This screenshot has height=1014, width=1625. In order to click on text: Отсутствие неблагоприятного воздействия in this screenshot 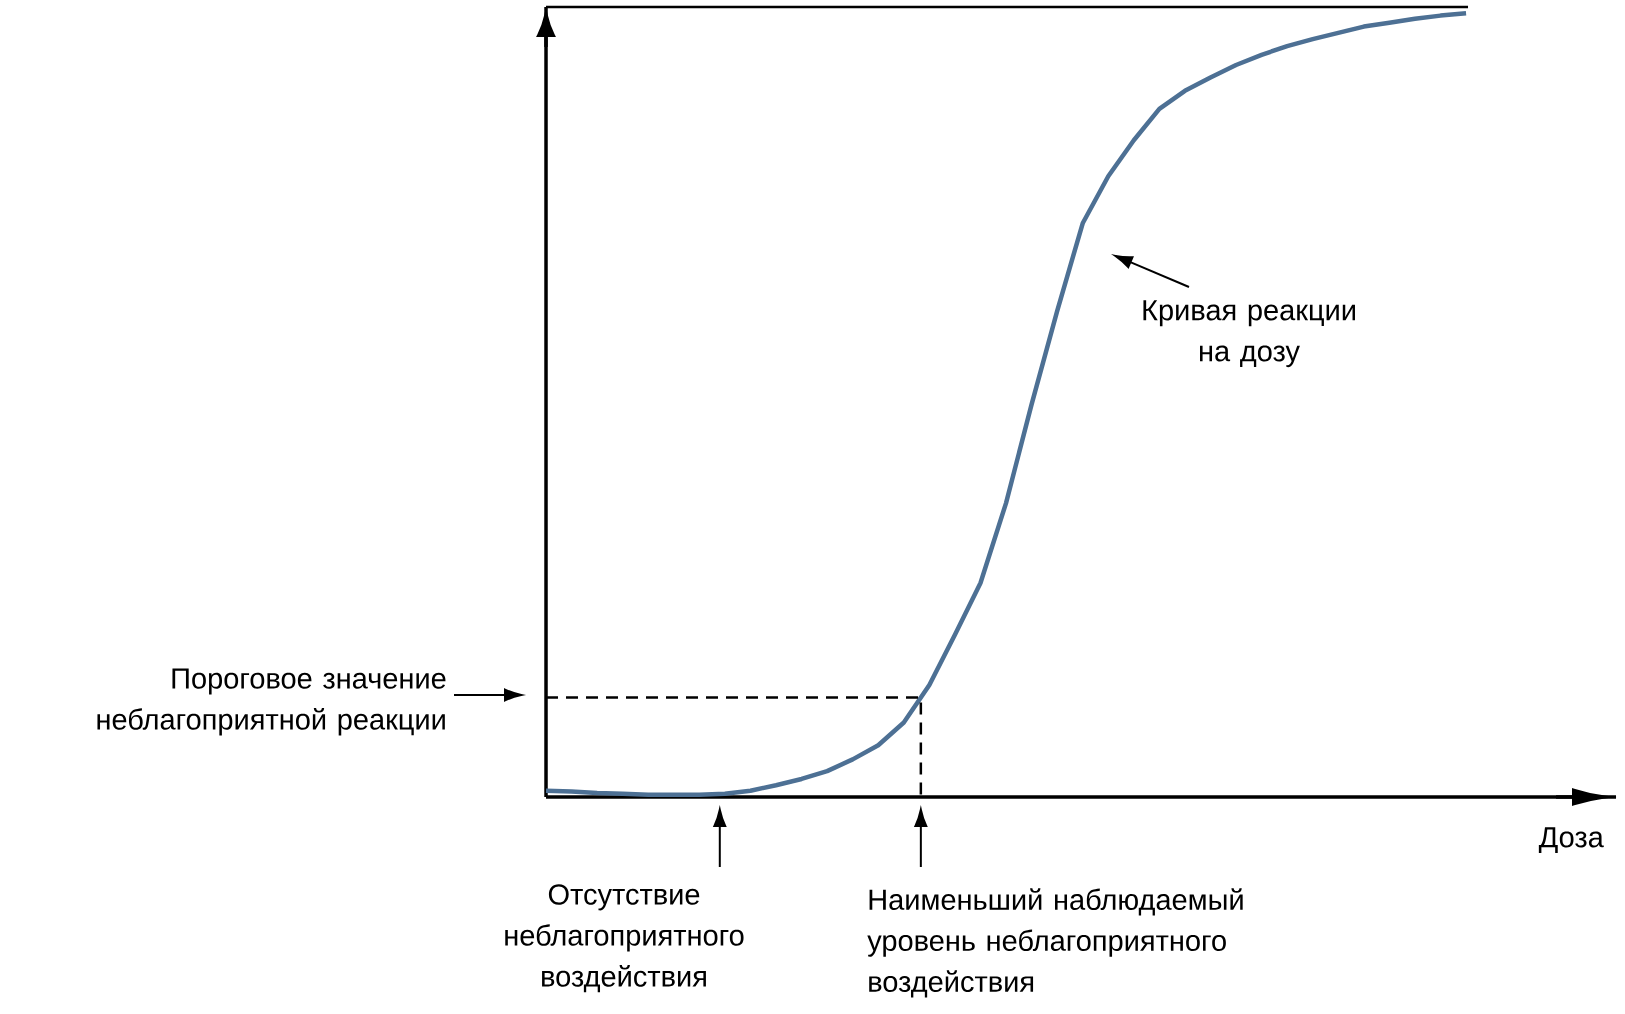, I will do `click(624, 938)`.